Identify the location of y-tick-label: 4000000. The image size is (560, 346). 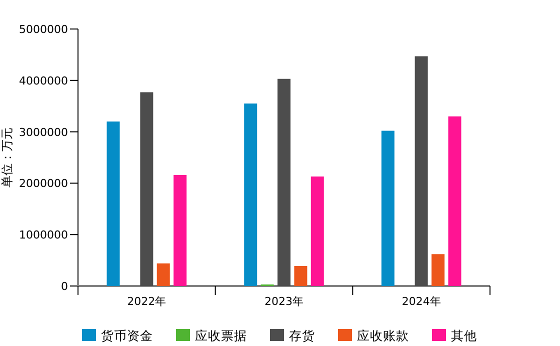
(43, 81).